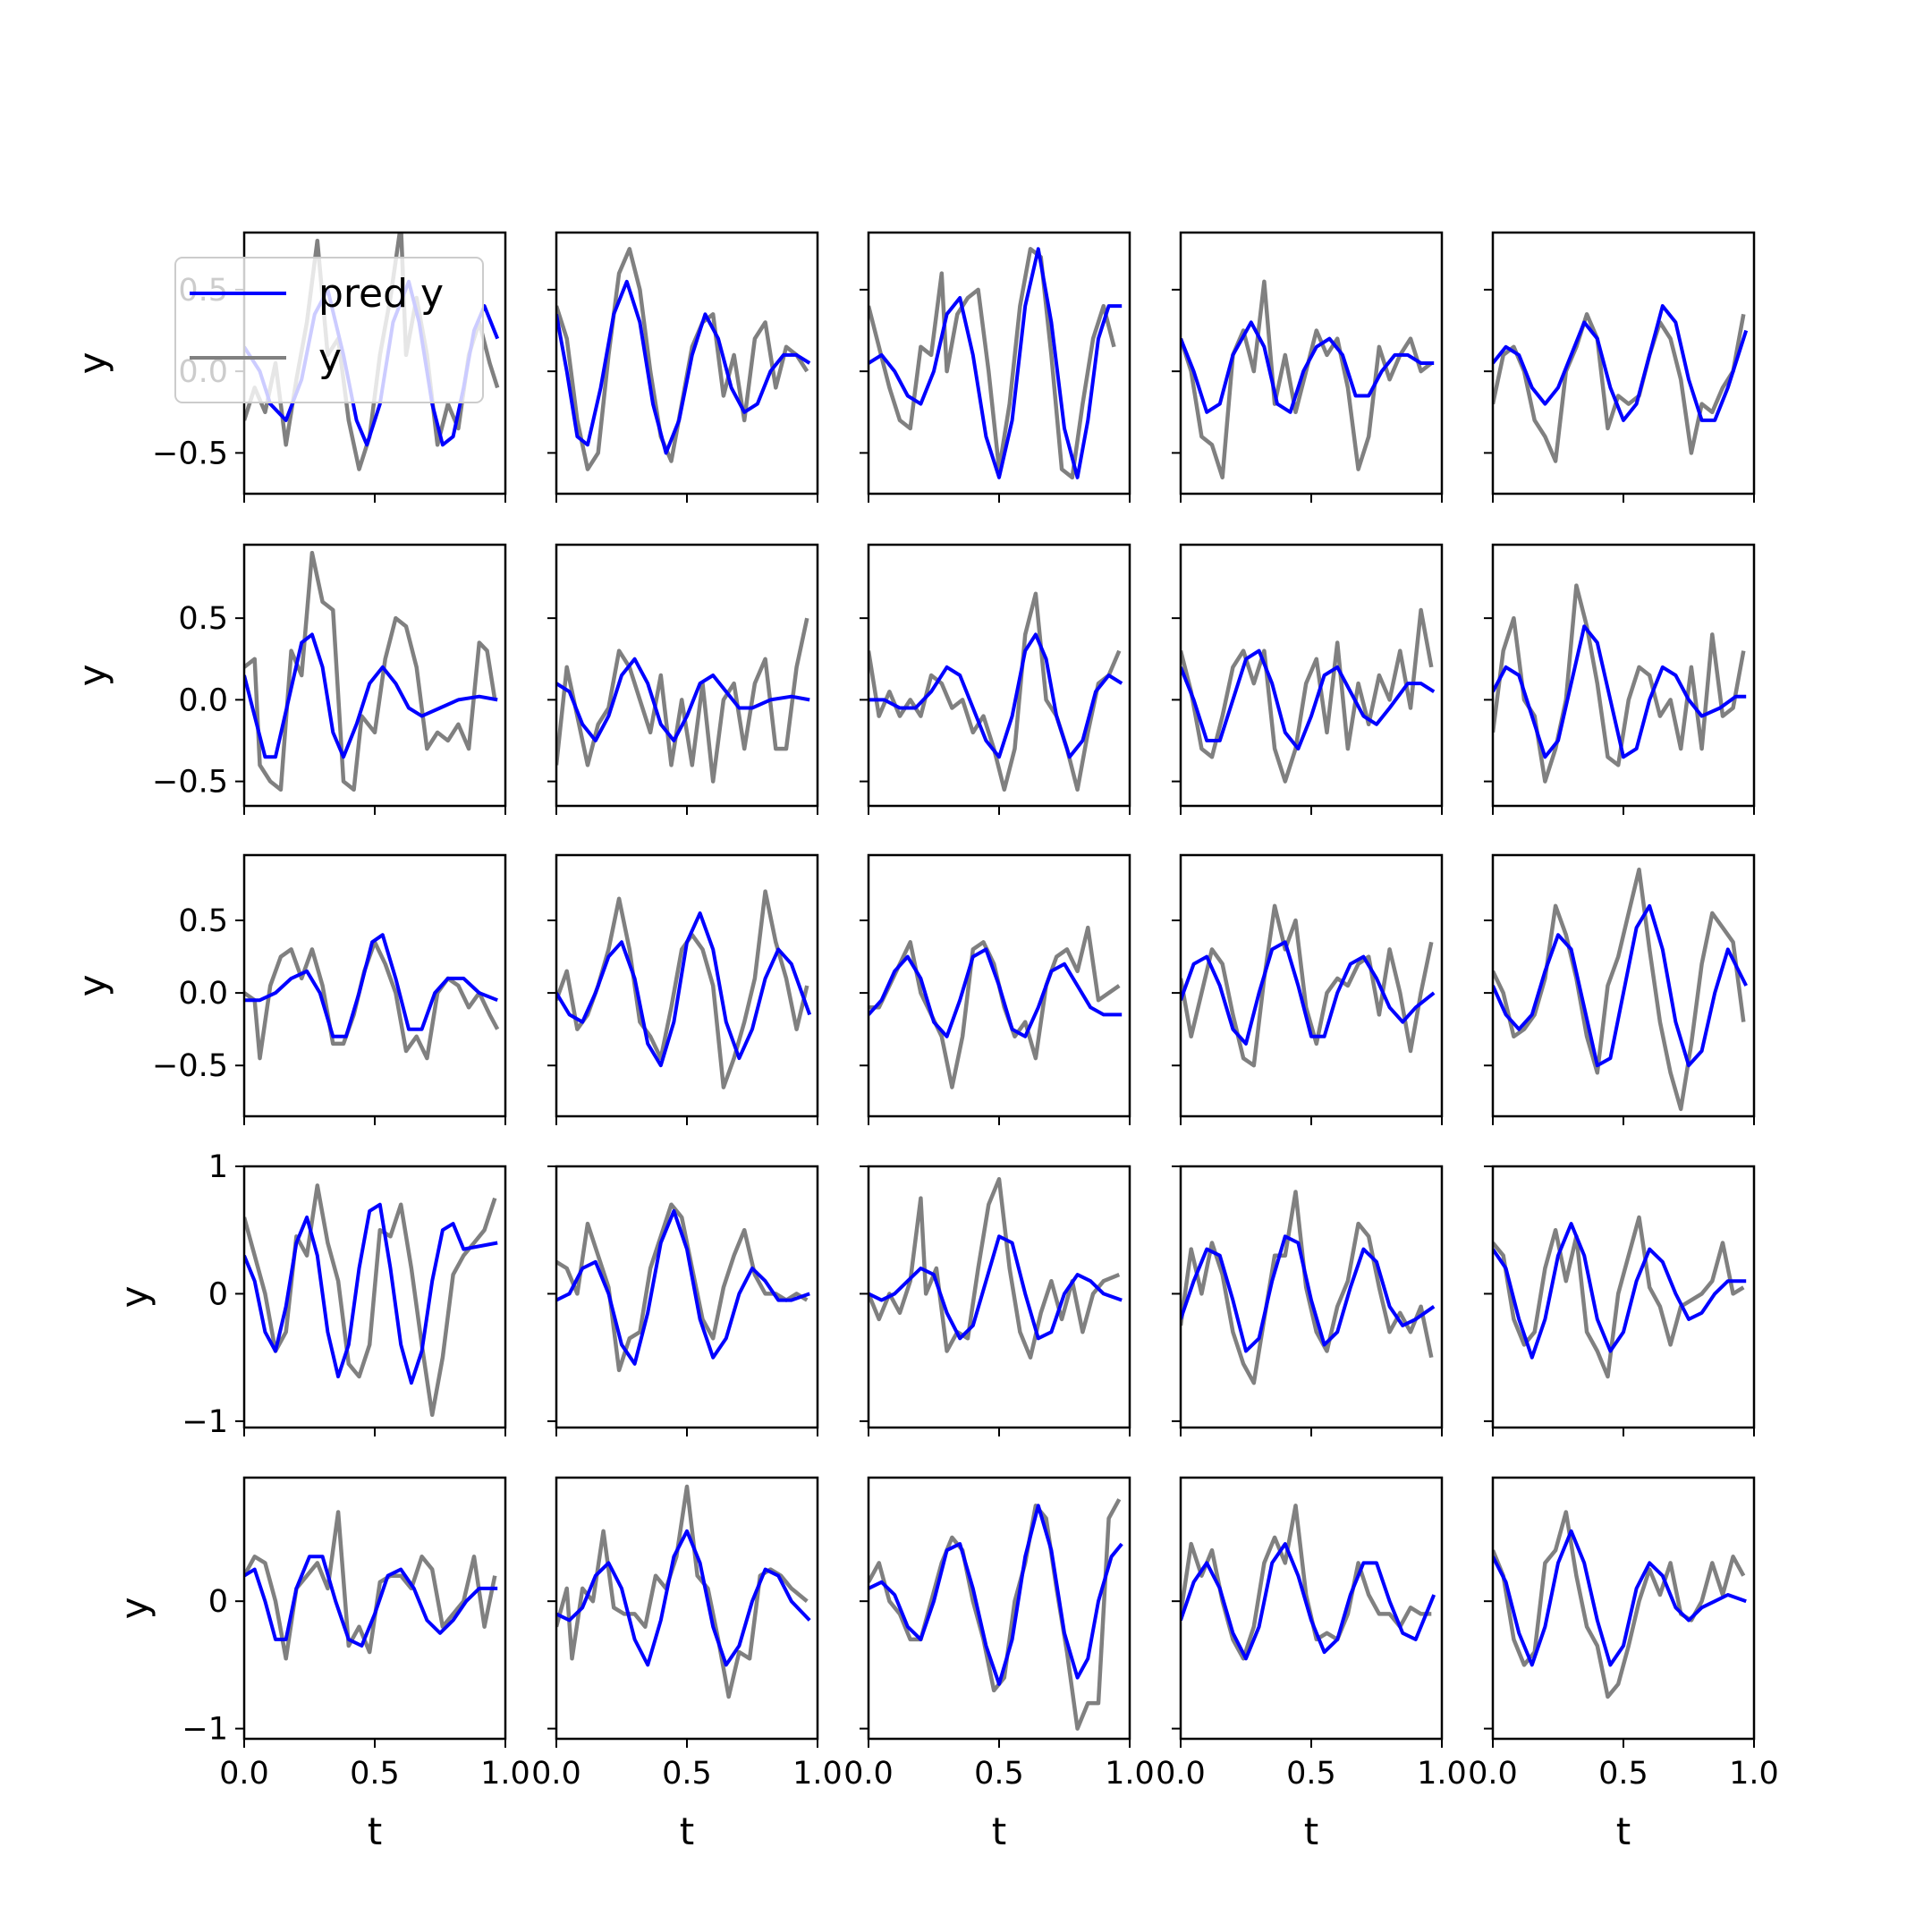 This screenshot has height=1932, width=1932. I want to click on subplot-r2-c2, so click(995, 989).